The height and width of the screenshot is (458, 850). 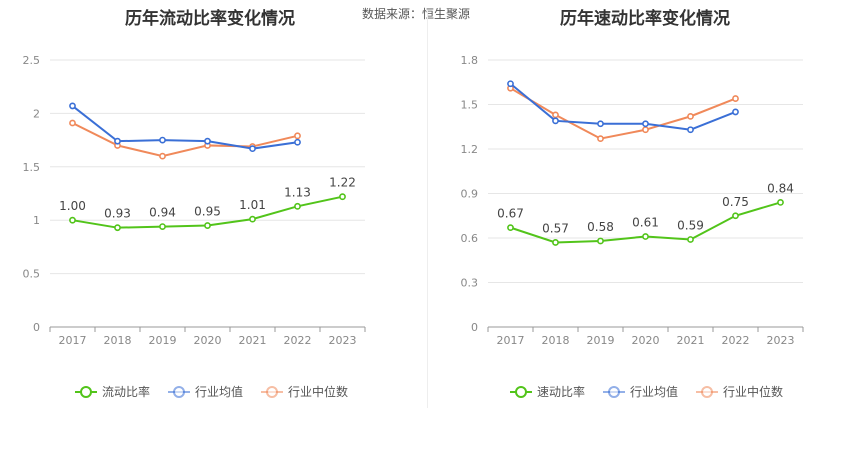 What do you see at coordinates (780, 188) in the screenshot?
I see `data-label: 0.84` at bounding box center [780, 188].